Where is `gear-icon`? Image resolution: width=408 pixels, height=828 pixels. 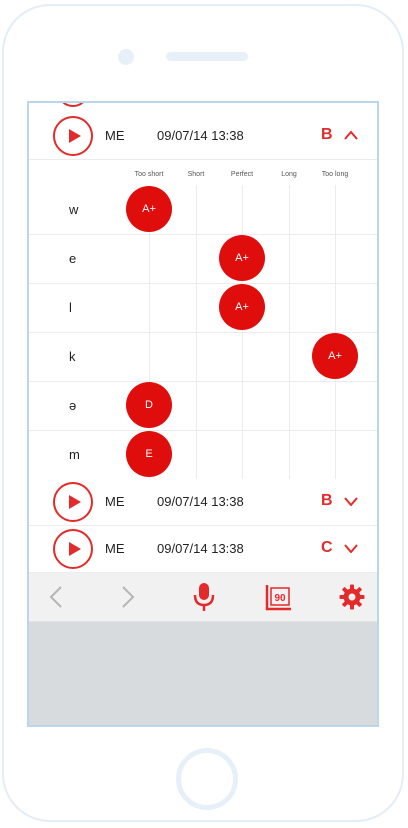 gear-icon is located at coordinates (352, 597).